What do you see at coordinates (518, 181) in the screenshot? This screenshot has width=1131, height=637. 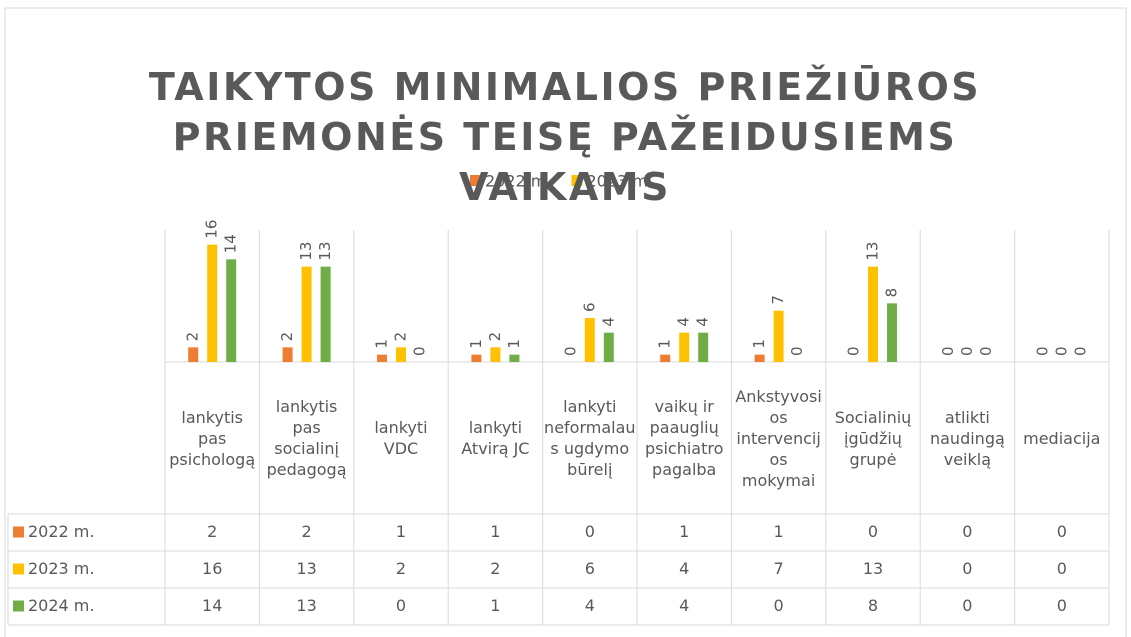 I see `legend-label: 2022 m.` at bounding box center [518, 181].